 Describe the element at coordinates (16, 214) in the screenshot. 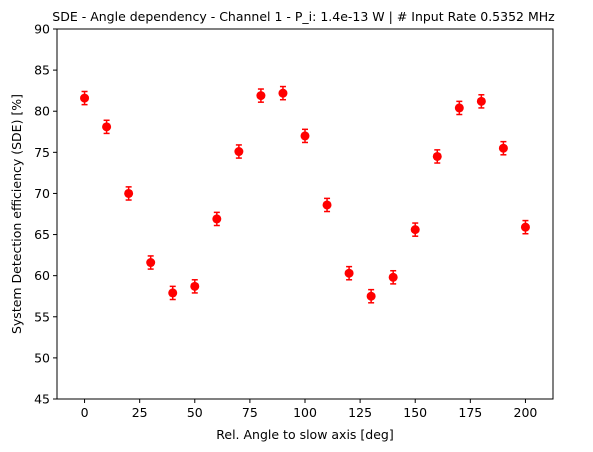

I see `y-axis-label: System Detection efficiency (SDE) [%]` at that location.